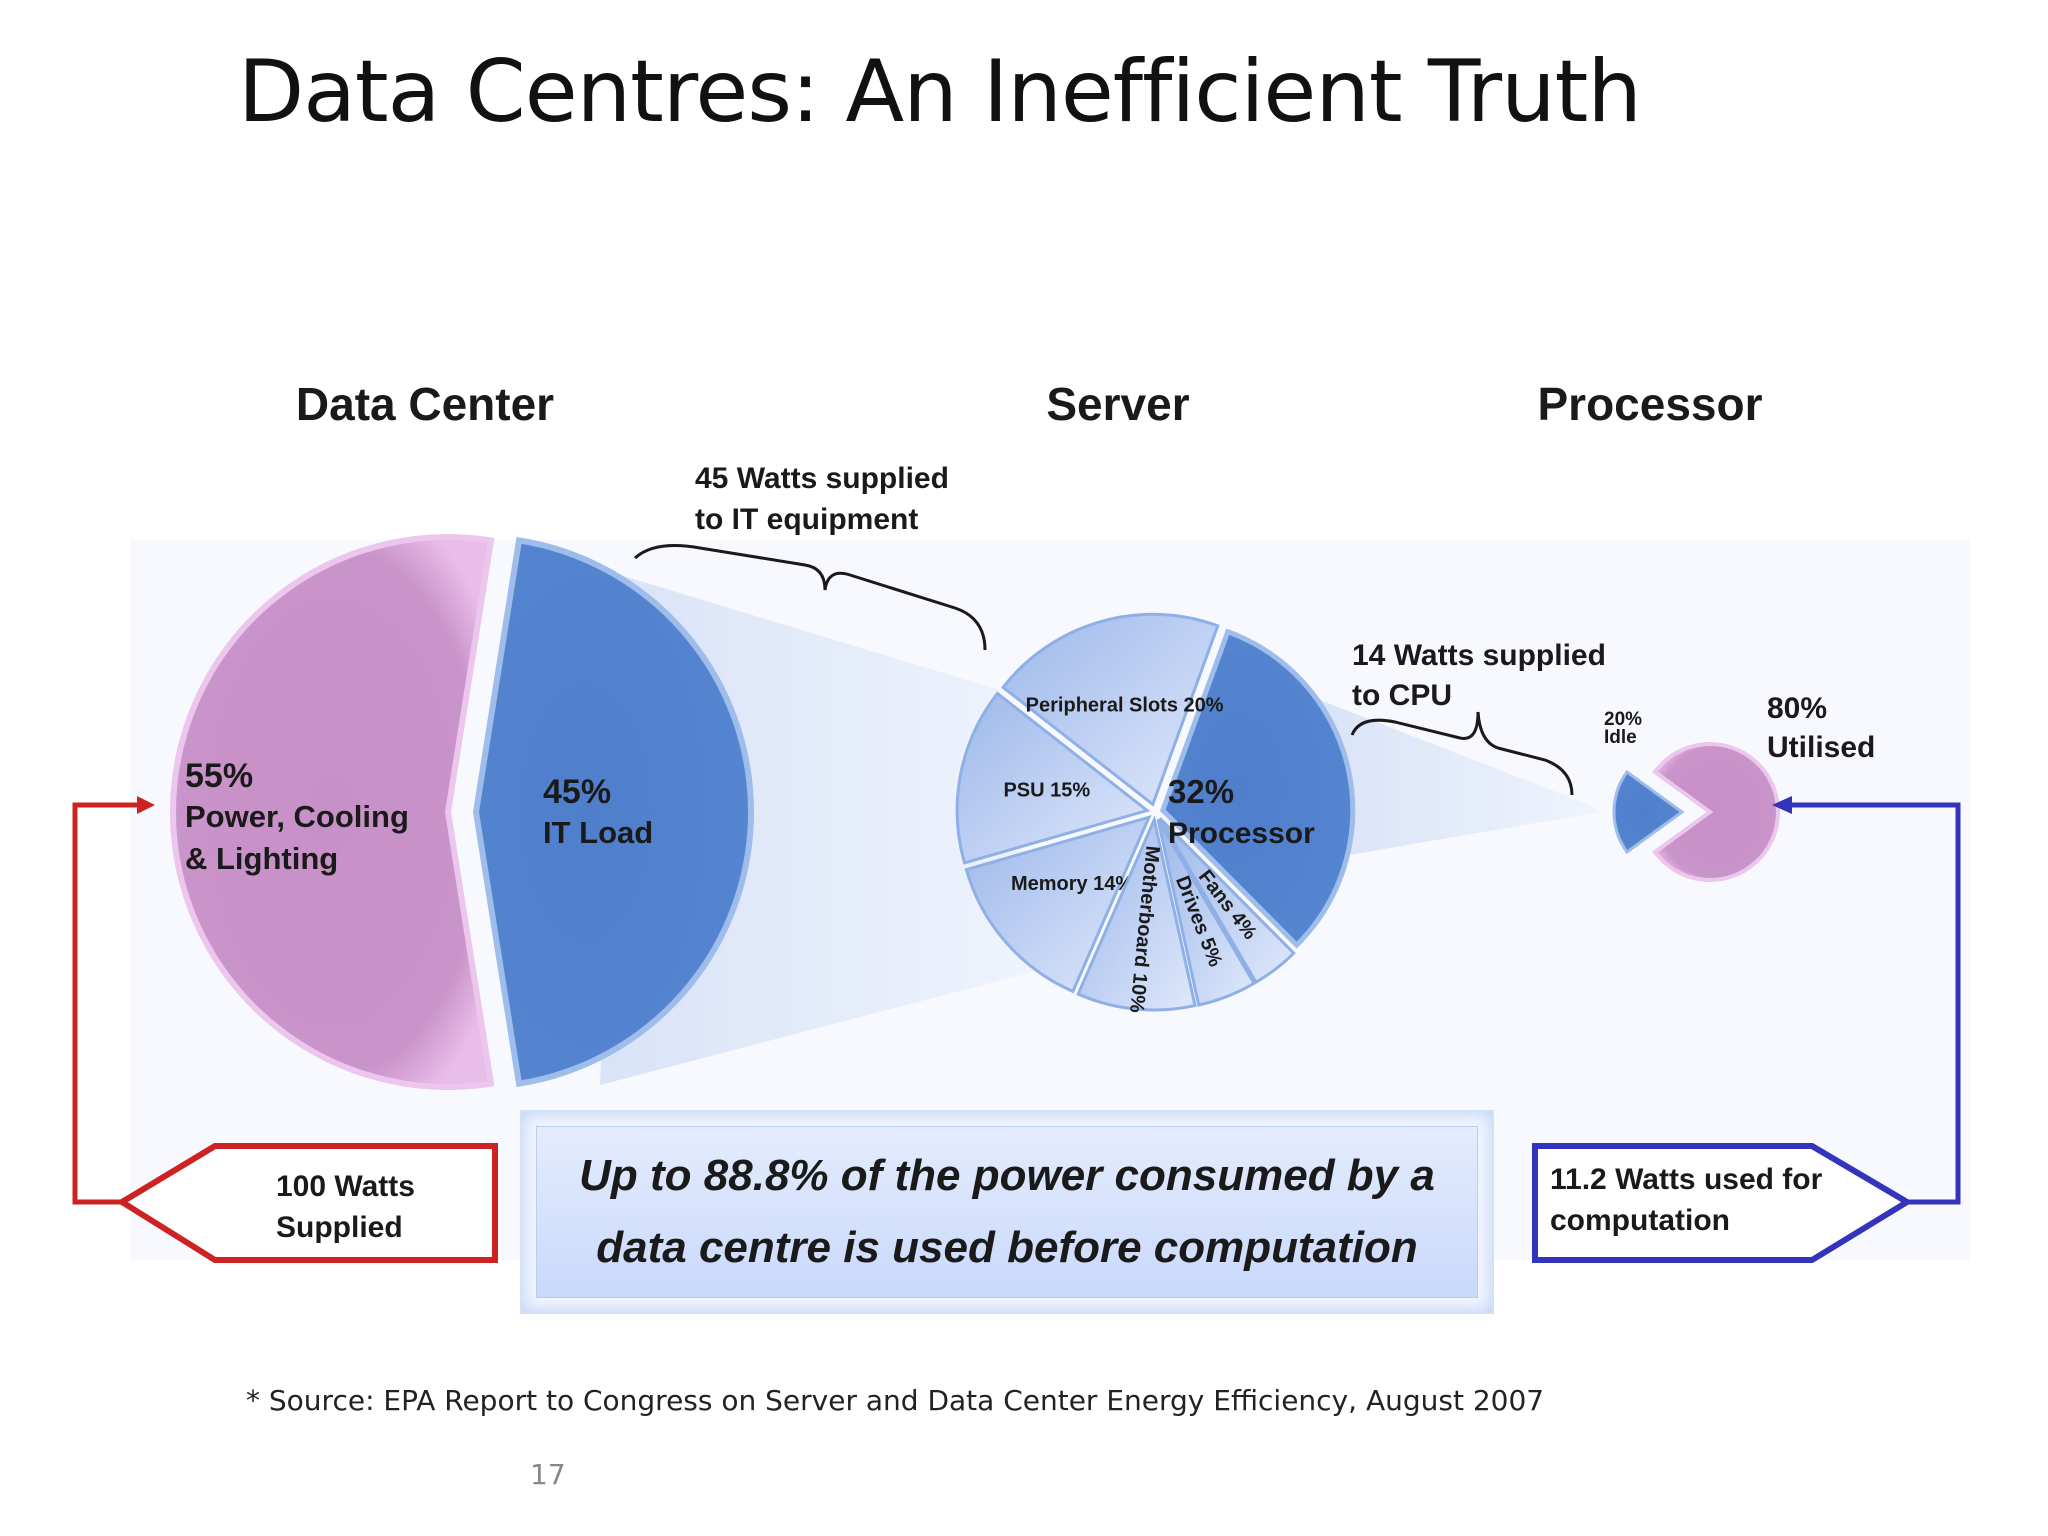 This screenshot has width=2048, height=1536. I want to click on overhead-percent: 55%, so click(219, 776).